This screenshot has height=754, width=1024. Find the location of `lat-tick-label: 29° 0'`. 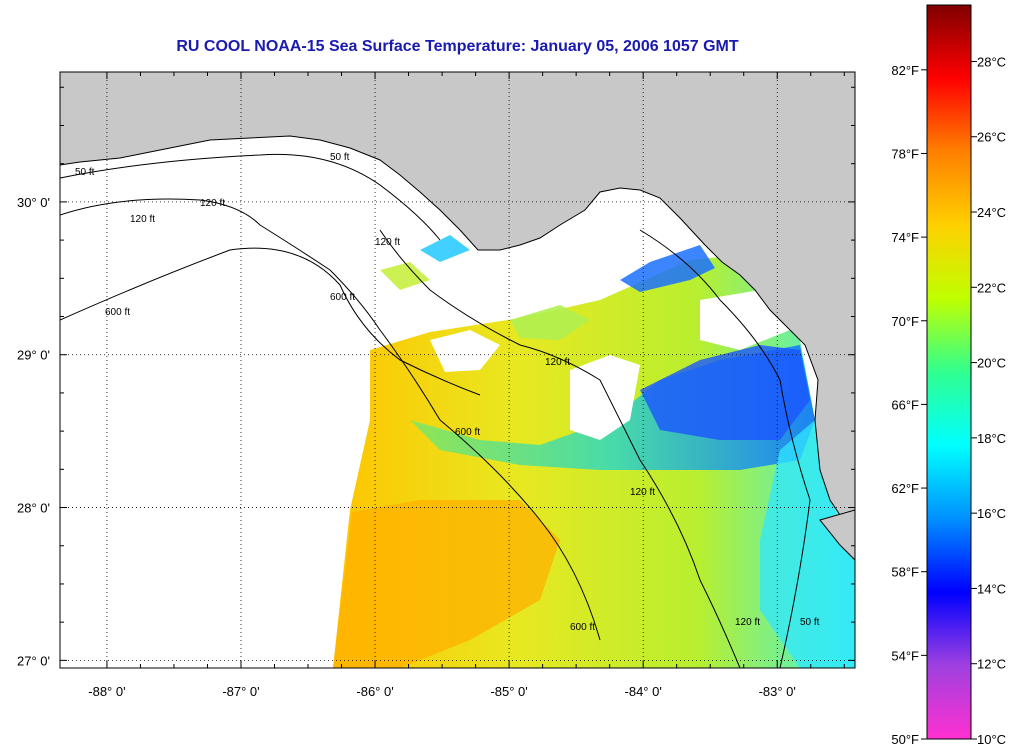

lat-tick-label: 29° 0' is located at coordinates (33, 355).